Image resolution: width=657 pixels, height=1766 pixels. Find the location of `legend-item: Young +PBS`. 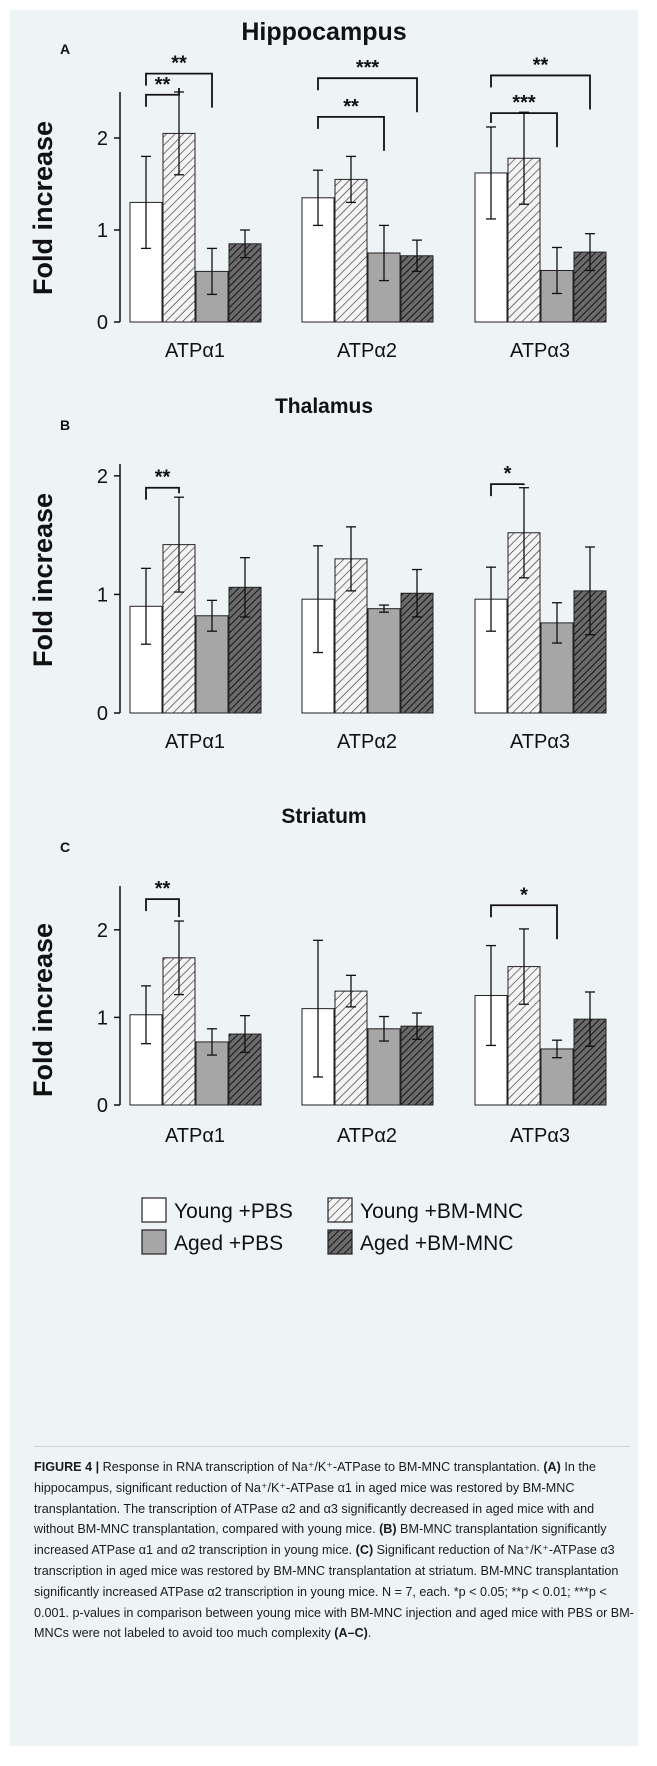

legend-item: Young +PBS is located at coordinates (217, 1210).